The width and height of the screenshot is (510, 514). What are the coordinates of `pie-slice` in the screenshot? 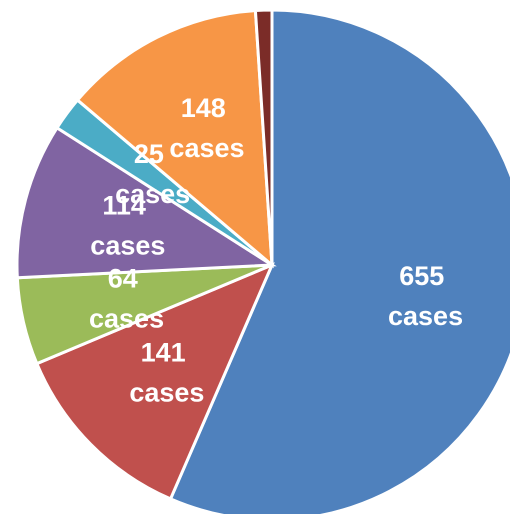 It's located at (263, 137).